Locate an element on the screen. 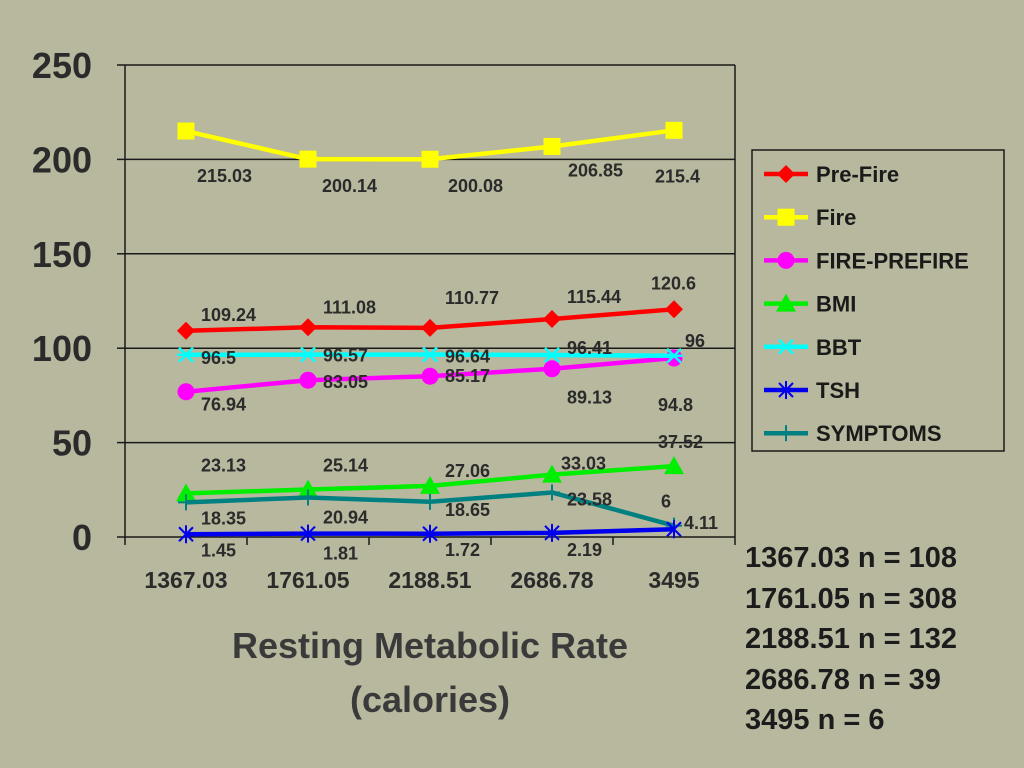 The width and height of the screenshot is (1024, 768). legend-item: BMI is located at coordinates (810, 304).